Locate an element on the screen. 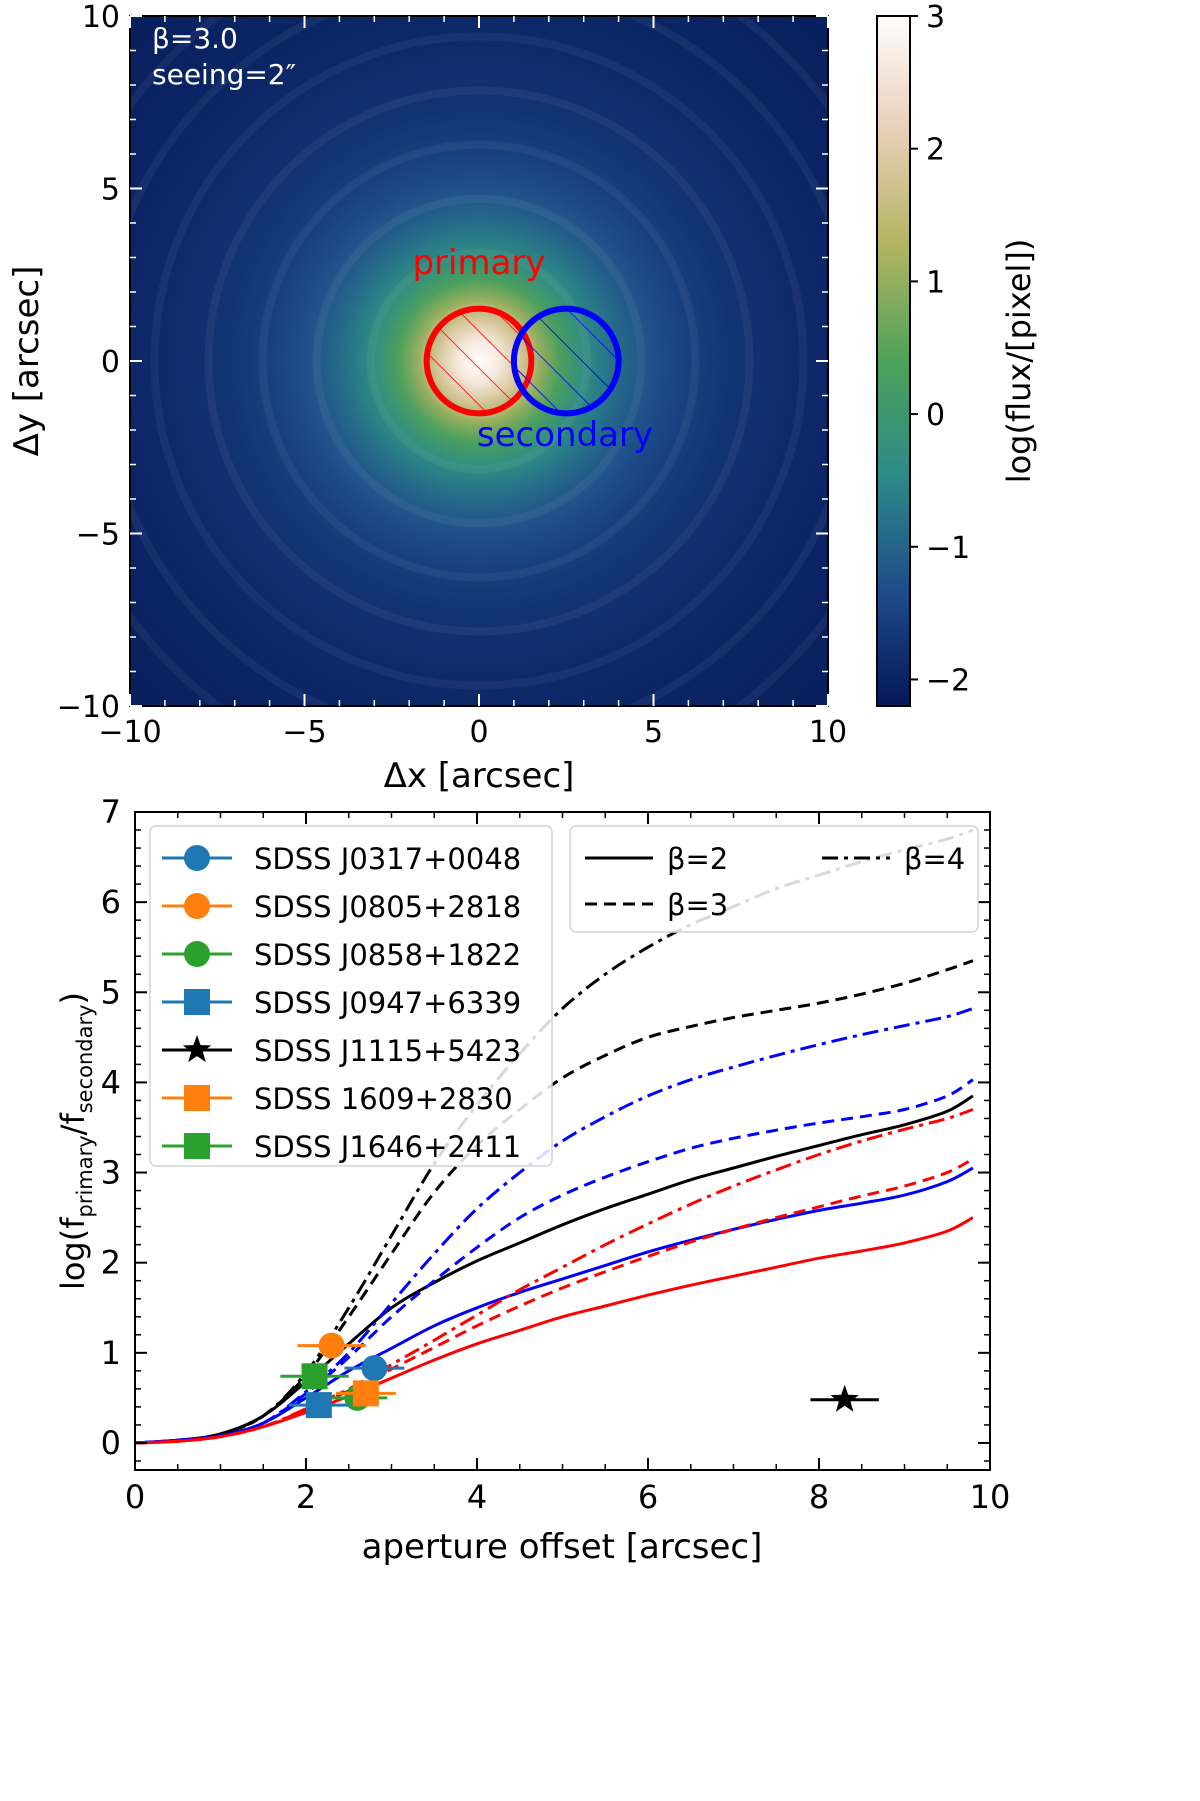 The height and width of the screenshot is (1801, 1200). legend-label: β=2 is located at coordinates (697, 859).